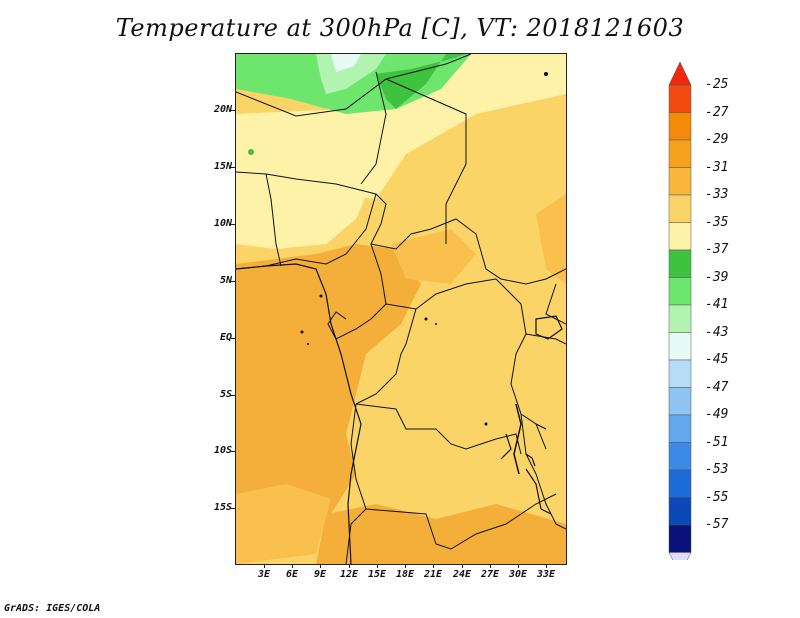 The height and width of the screenshot is (618, 800). I want to click on y-label-5s: 5S, so click(225, 394).